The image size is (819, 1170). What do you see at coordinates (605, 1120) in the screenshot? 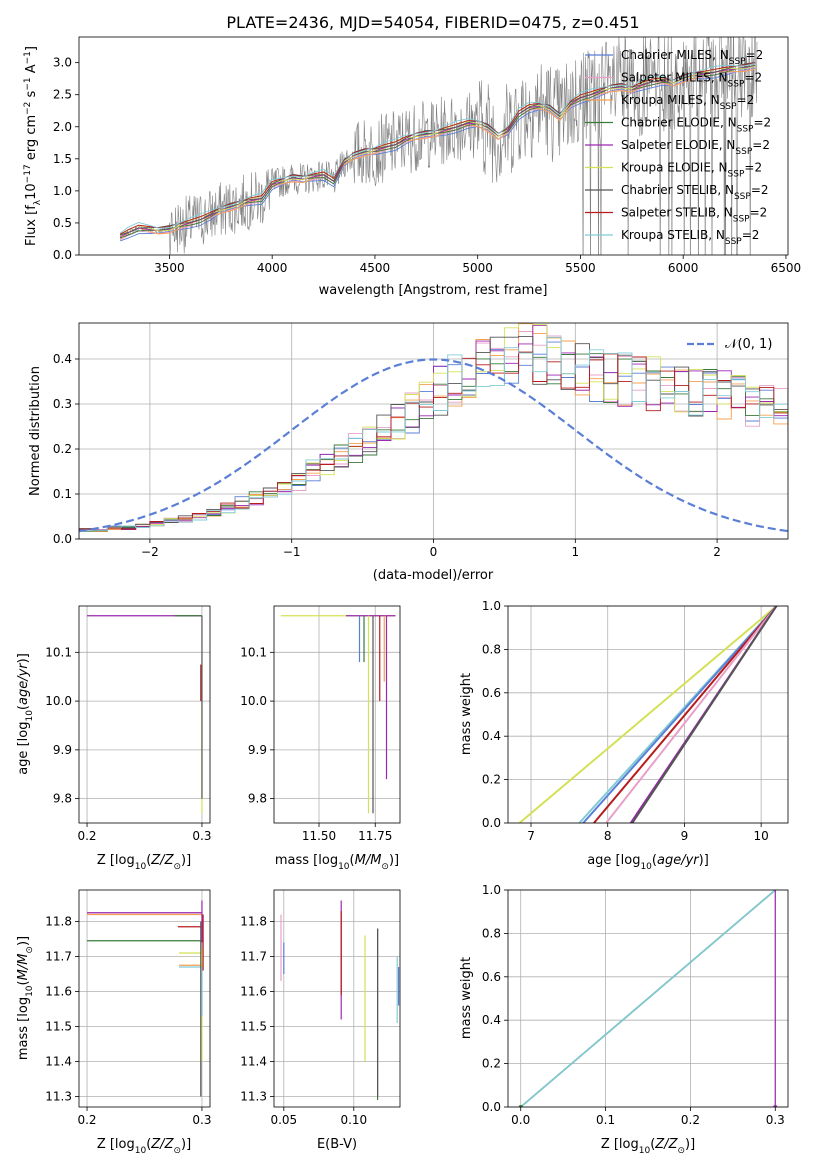
I see `x-tick-label: 0.1` at bounding box center [605, 1120].